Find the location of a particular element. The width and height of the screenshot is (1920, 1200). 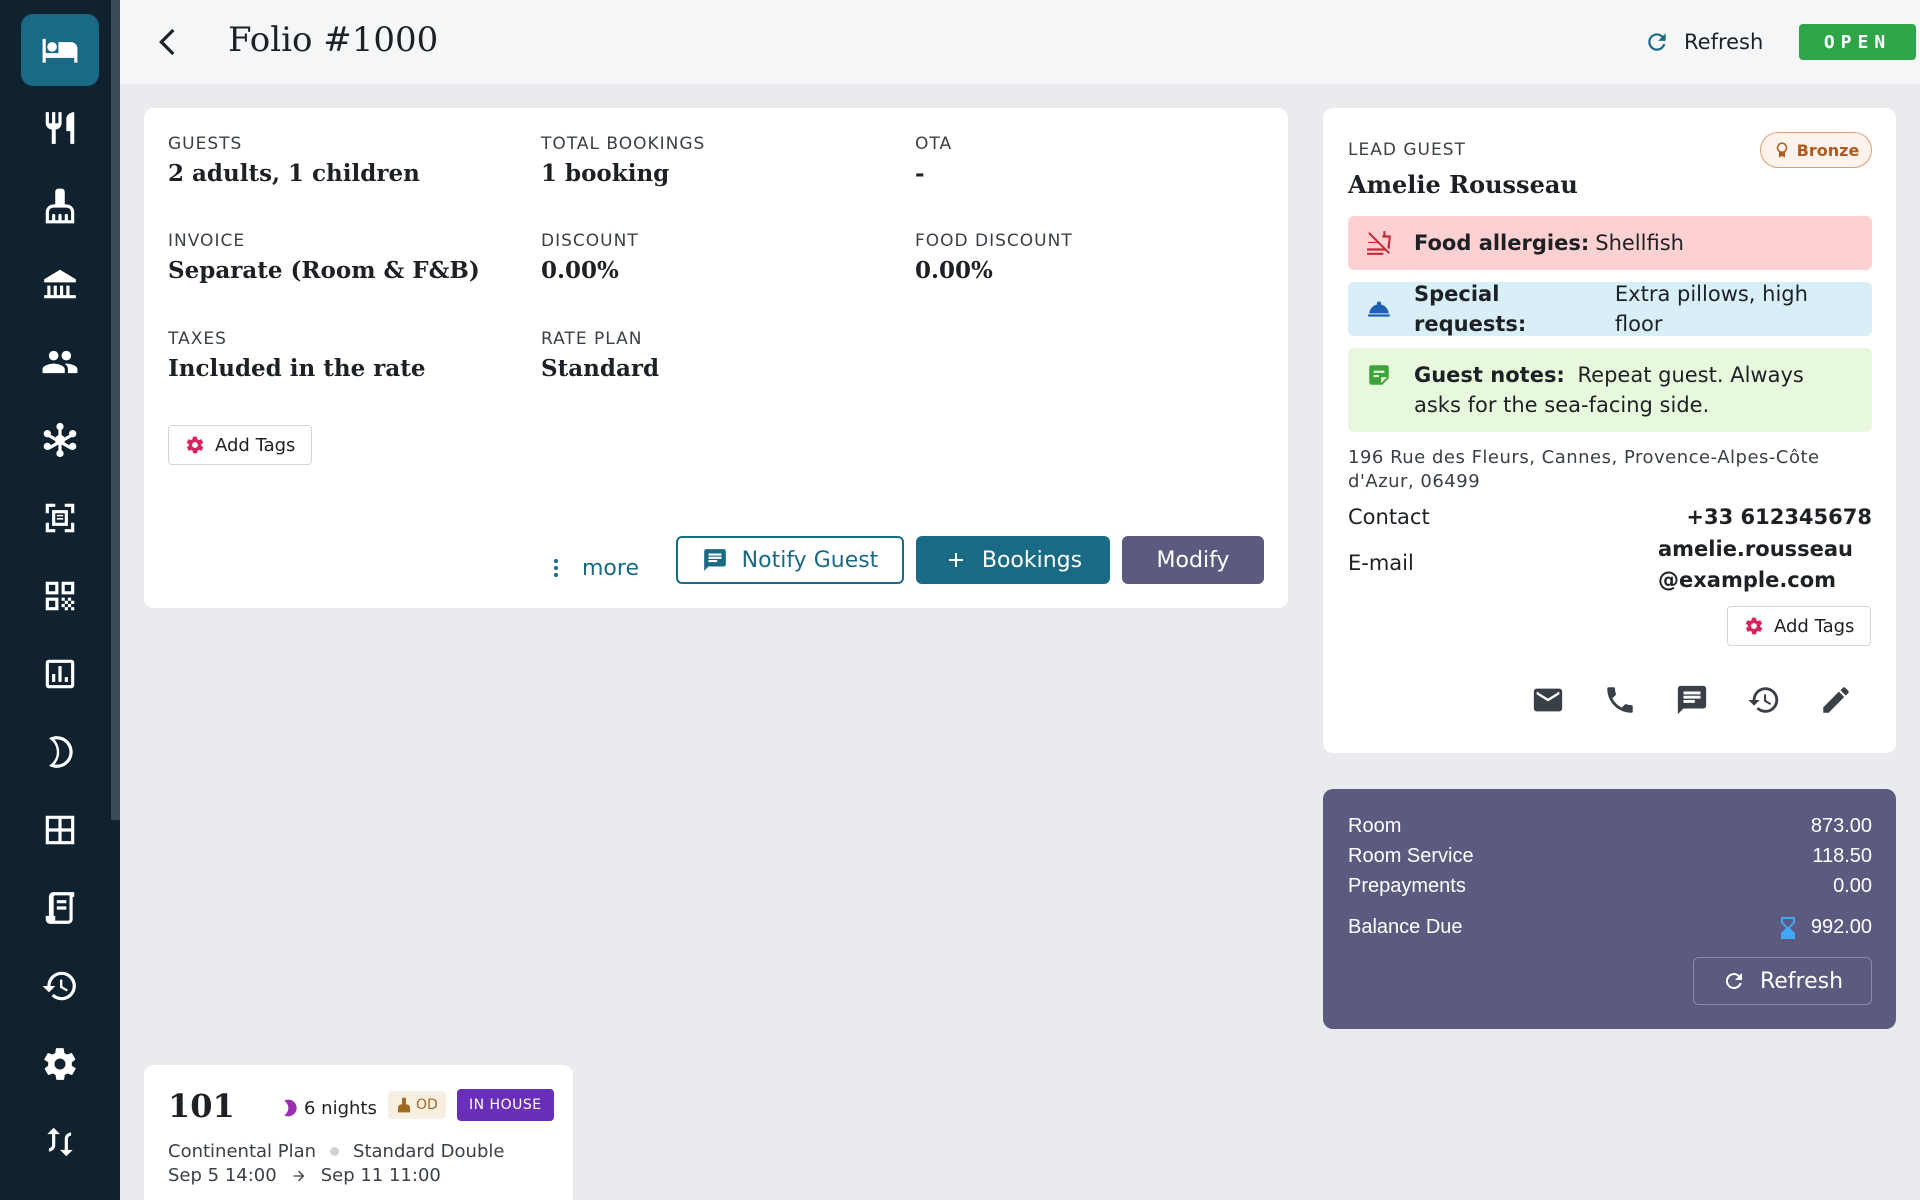

nav-guests is located at coordinates (60, 362).